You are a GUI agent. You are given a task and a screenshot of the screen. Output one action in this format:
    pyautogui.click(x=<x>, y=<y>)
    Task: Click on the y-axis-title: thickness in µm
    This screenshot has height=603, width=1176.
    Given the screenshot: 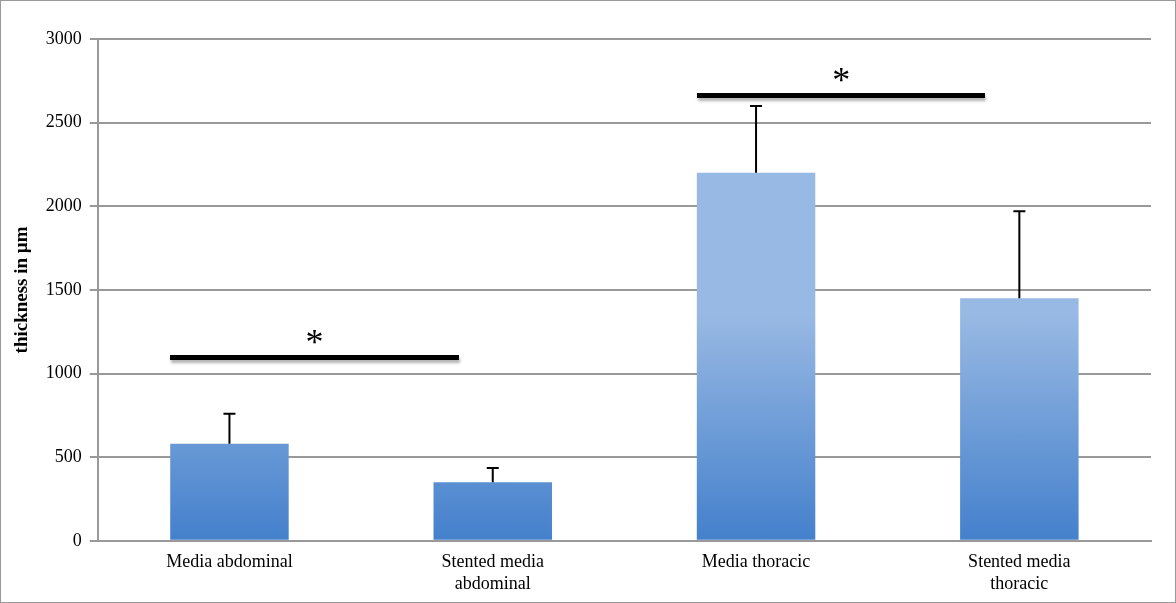 What is the action you would take?
    pyautogui.click(x=21, y=290)
    